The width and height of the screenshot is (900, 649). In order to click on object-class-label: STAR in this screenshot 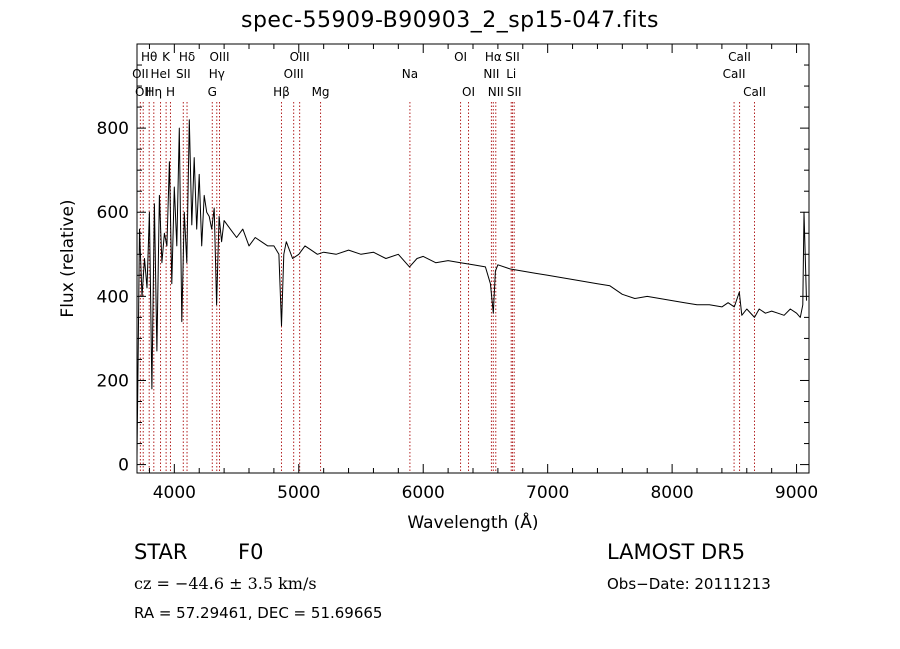, I will do `click(161, 552)`.